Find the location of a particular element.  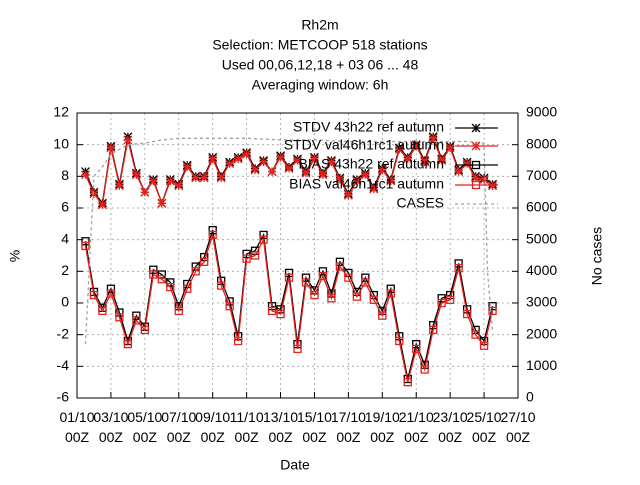

x-tick-label-line: 03/10 is located at coordinates (110, 417).